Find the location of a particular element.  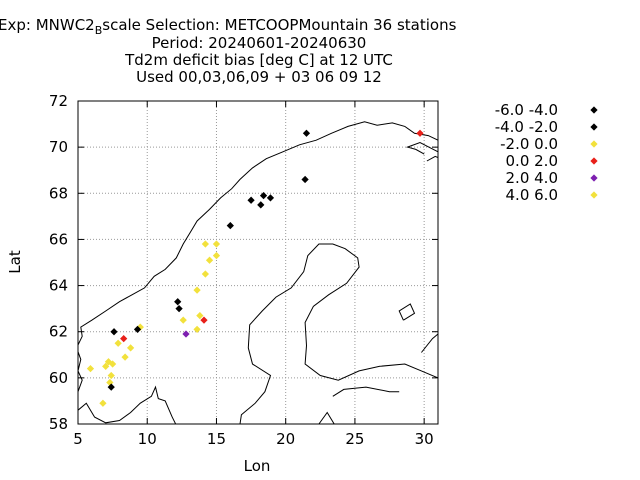

y-tick-label: 62 is located at coordinates (58, 332).